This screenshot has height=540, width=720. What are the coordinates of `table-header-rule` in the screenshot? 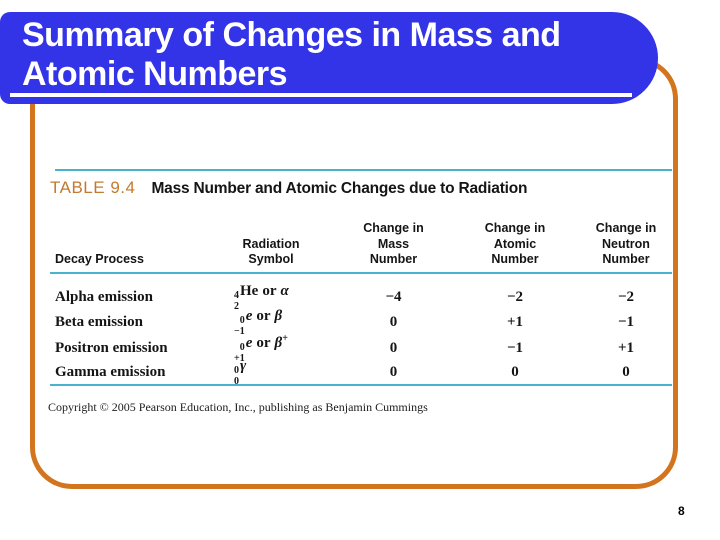 It's located at (361, 273).